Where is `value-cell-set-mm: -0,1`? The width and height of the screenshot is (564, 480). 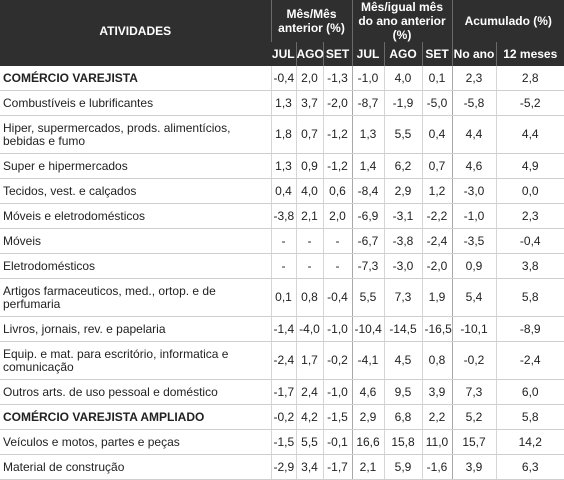 value-cell-set-mm: -0,1 is located at coordinates (337, 442).